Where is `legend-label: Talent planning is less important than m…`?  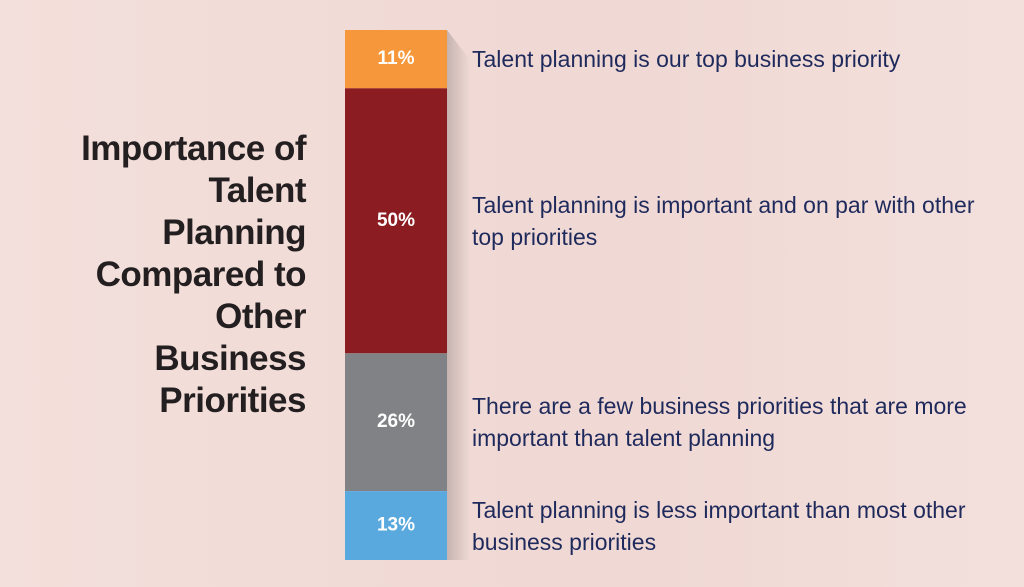 legend-label: Talent planning is less important than m… is located at coordinates (719, 525).